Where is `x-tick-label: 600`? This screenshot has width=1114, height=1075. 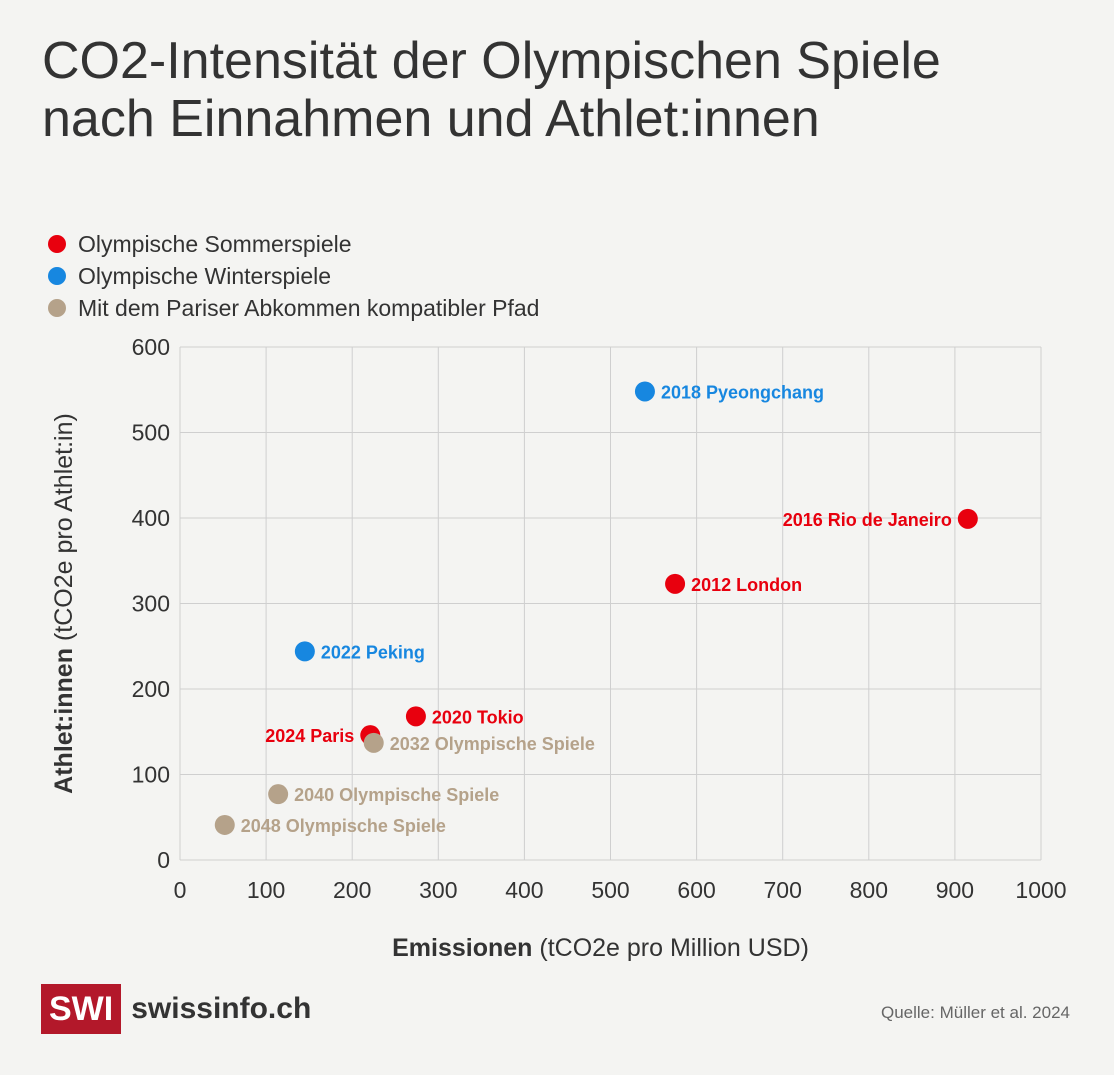 x-tick-label: 600 is located at coordinates (696, 890).